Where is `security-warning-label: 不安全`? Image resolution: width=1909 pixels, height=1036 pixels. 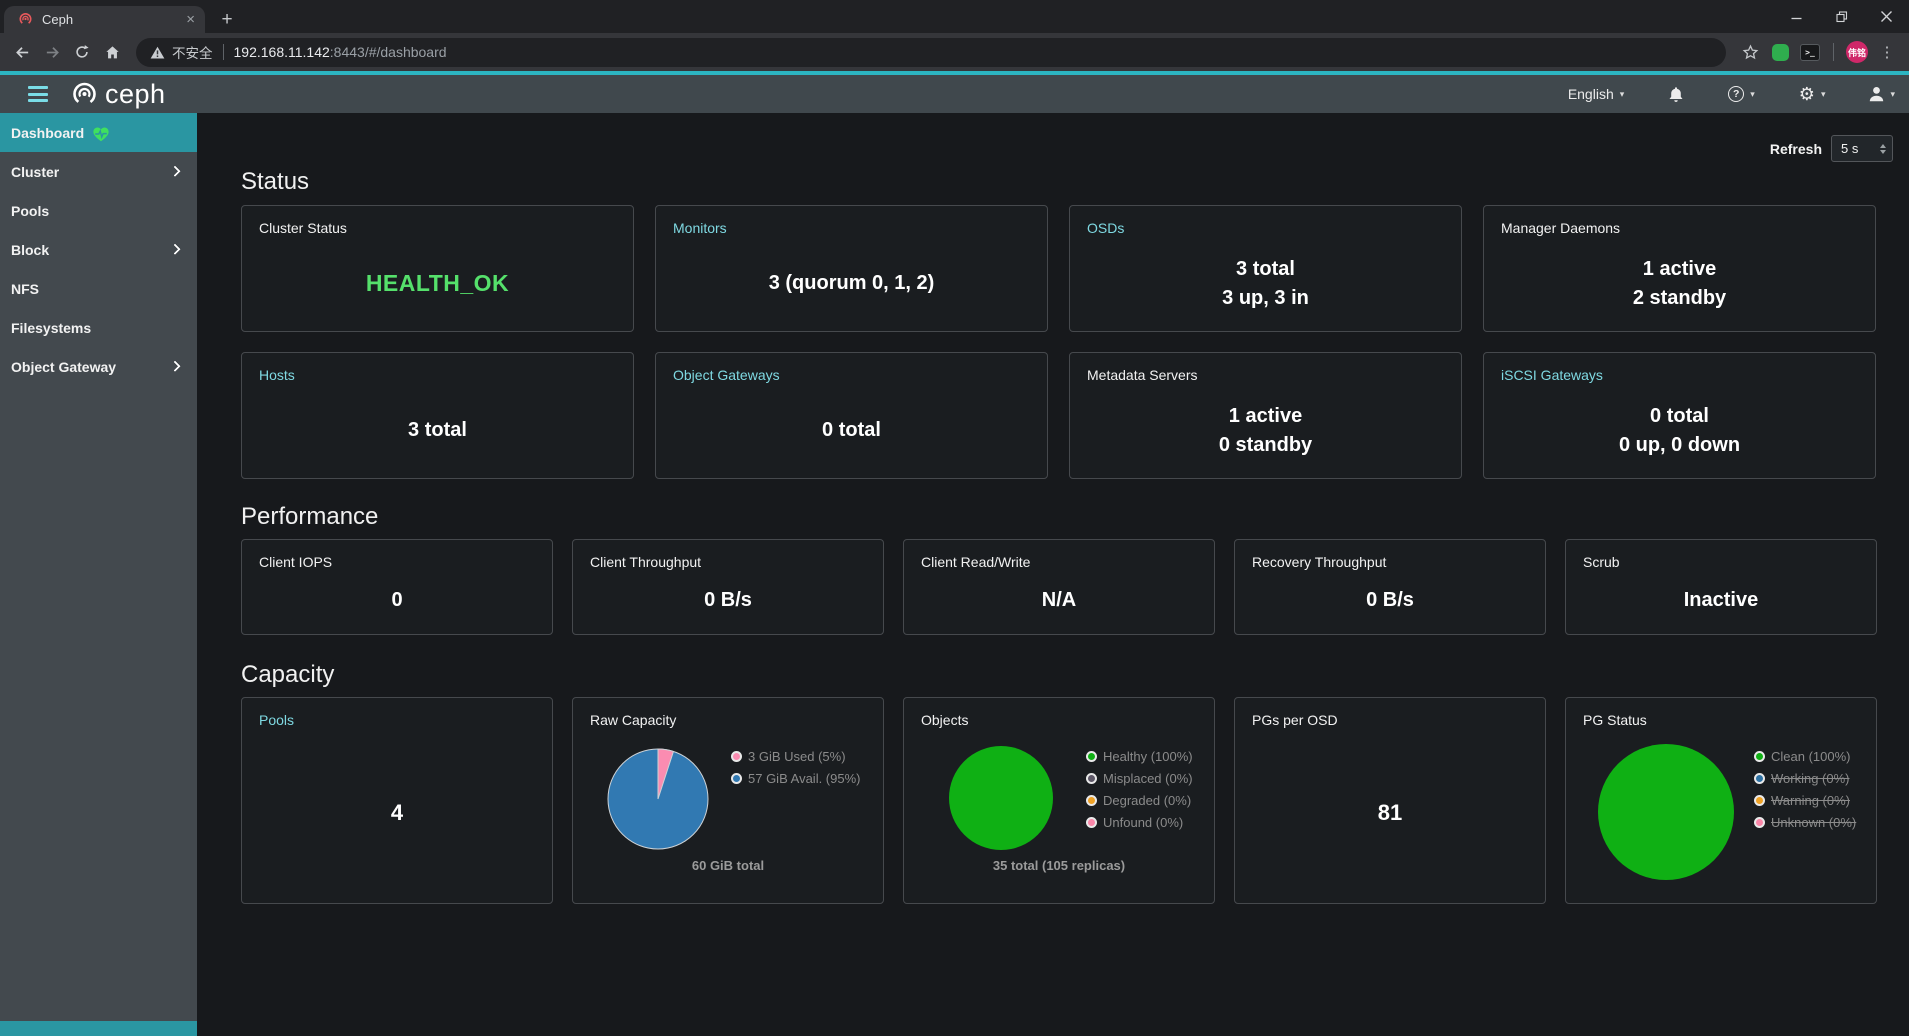 security-warning-label: 不安全 is located at coordinates (192, 53).